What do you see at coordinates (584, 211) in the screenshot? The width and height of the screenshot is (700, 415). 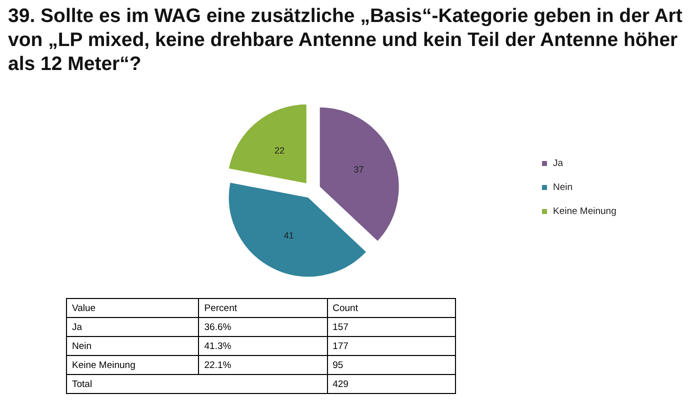 I see `legend-label: Keine Meinung` at bounding box center [584, 211].